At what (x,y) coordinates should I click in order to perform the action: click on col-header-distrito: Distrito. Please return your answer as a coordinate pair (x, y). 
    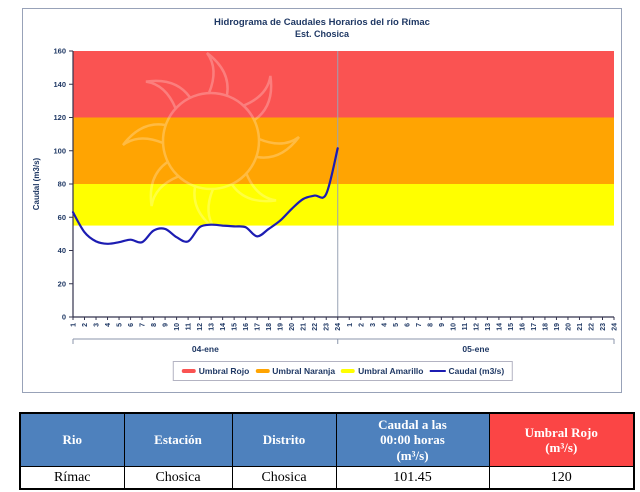
    Looking at the image, I should click on (284, 439).